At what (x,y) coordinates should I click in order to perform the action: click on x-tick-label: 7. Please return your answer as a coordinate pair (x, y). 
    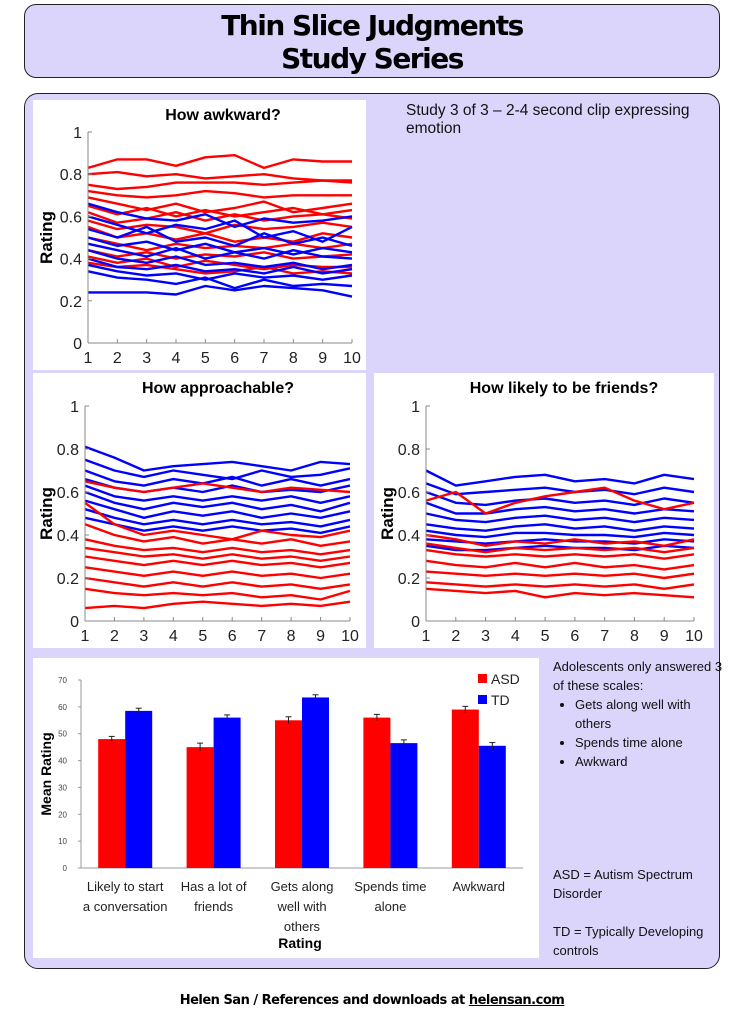
    Looking at the image, I should click on (261, 636).